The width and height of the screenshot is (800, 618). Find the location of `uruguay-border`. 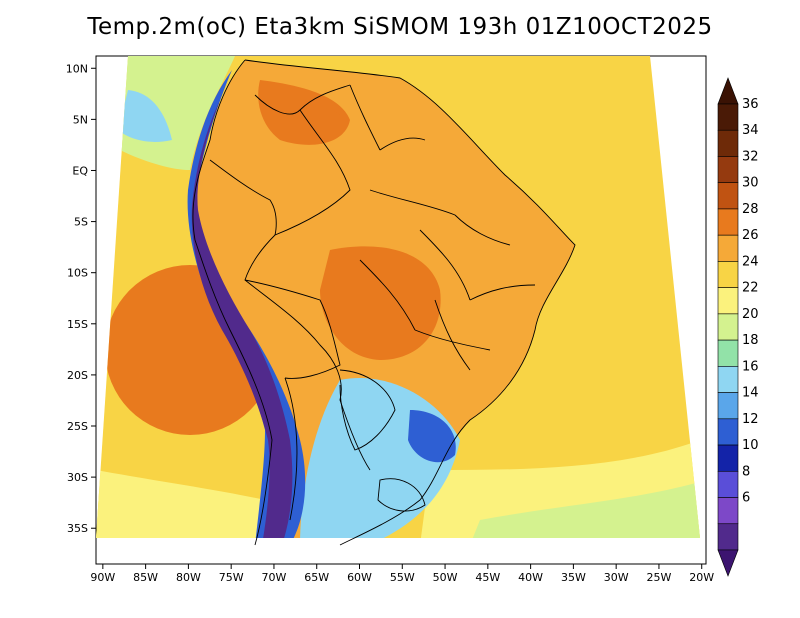

uruguay-border is located at coordinates (401, 495).